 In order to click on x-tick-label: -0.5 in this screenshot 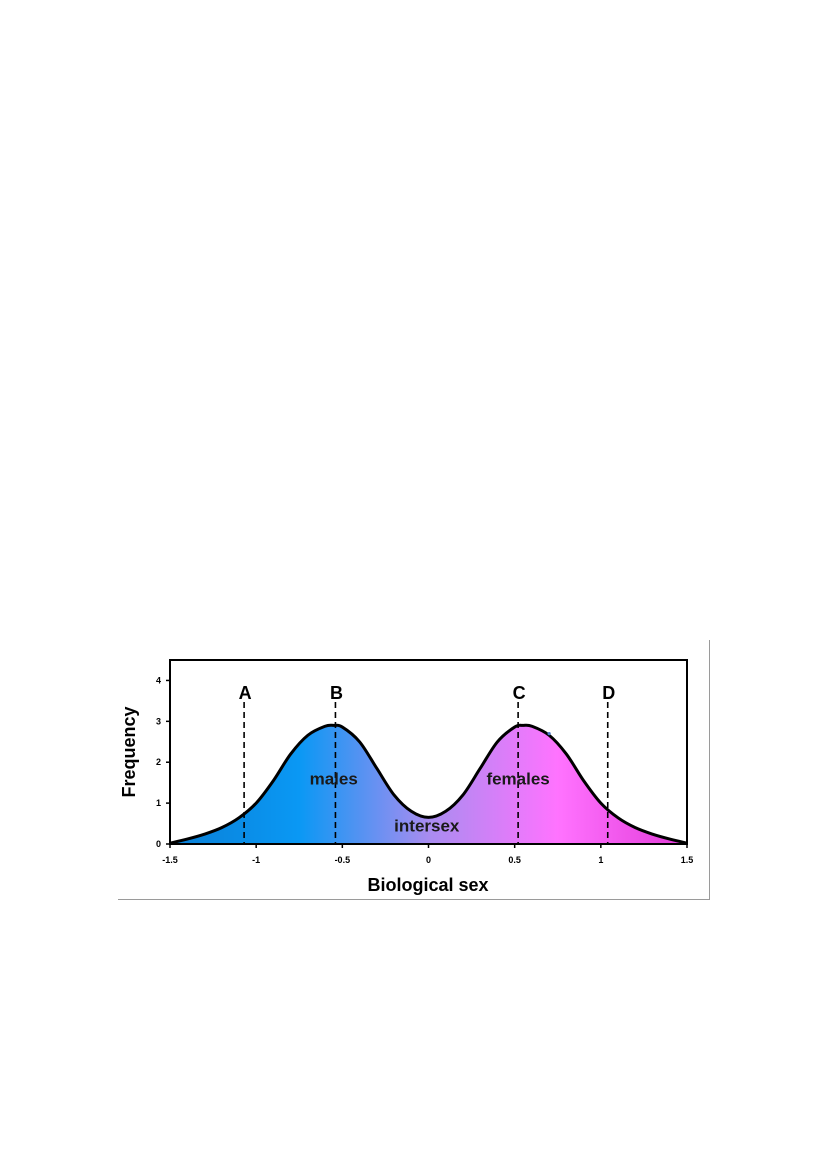, I will do `click(343, 860)`.